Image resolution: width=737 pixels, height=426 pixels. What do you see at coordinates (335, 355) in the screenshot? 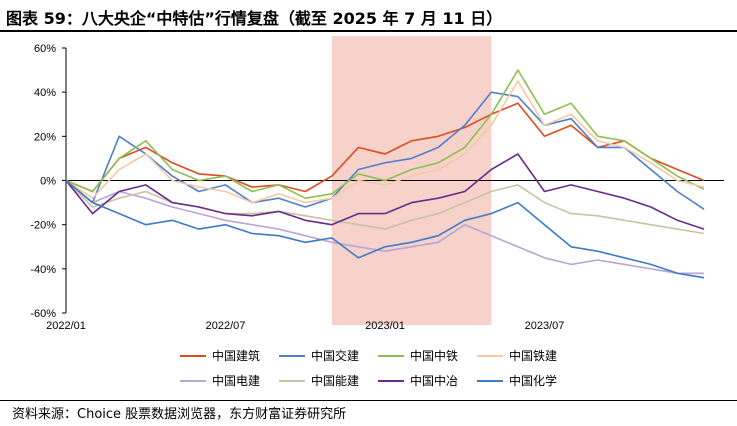
I see `legend-label: 中国交建` at bounding box center [335, 355].